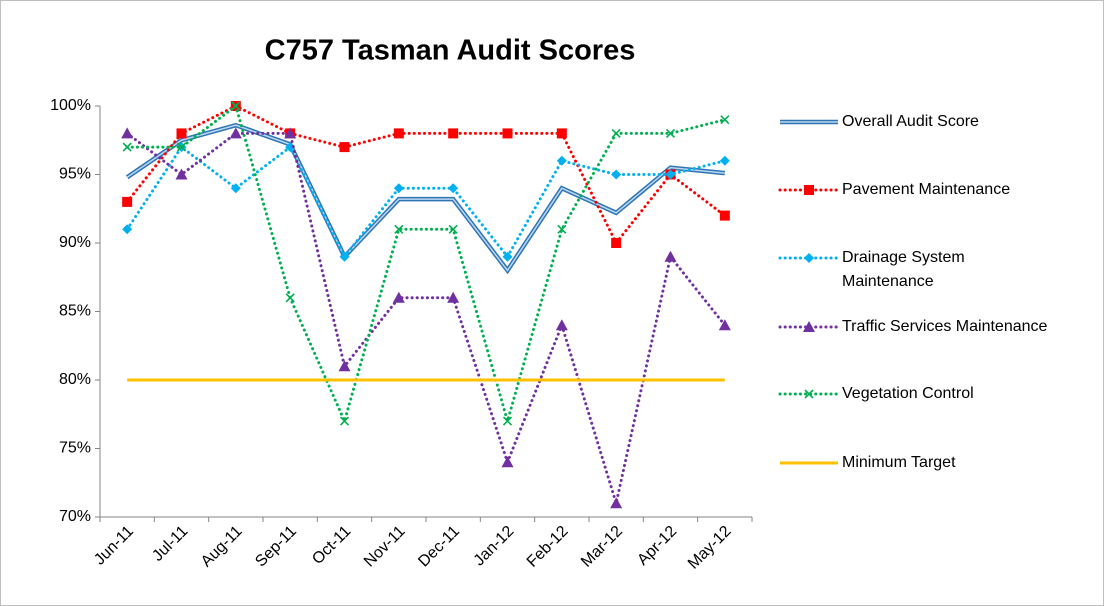 This screenshot has height=606, width=1104. I want to click on legend-item: Drainage System Maintenance, so click(900, 270).